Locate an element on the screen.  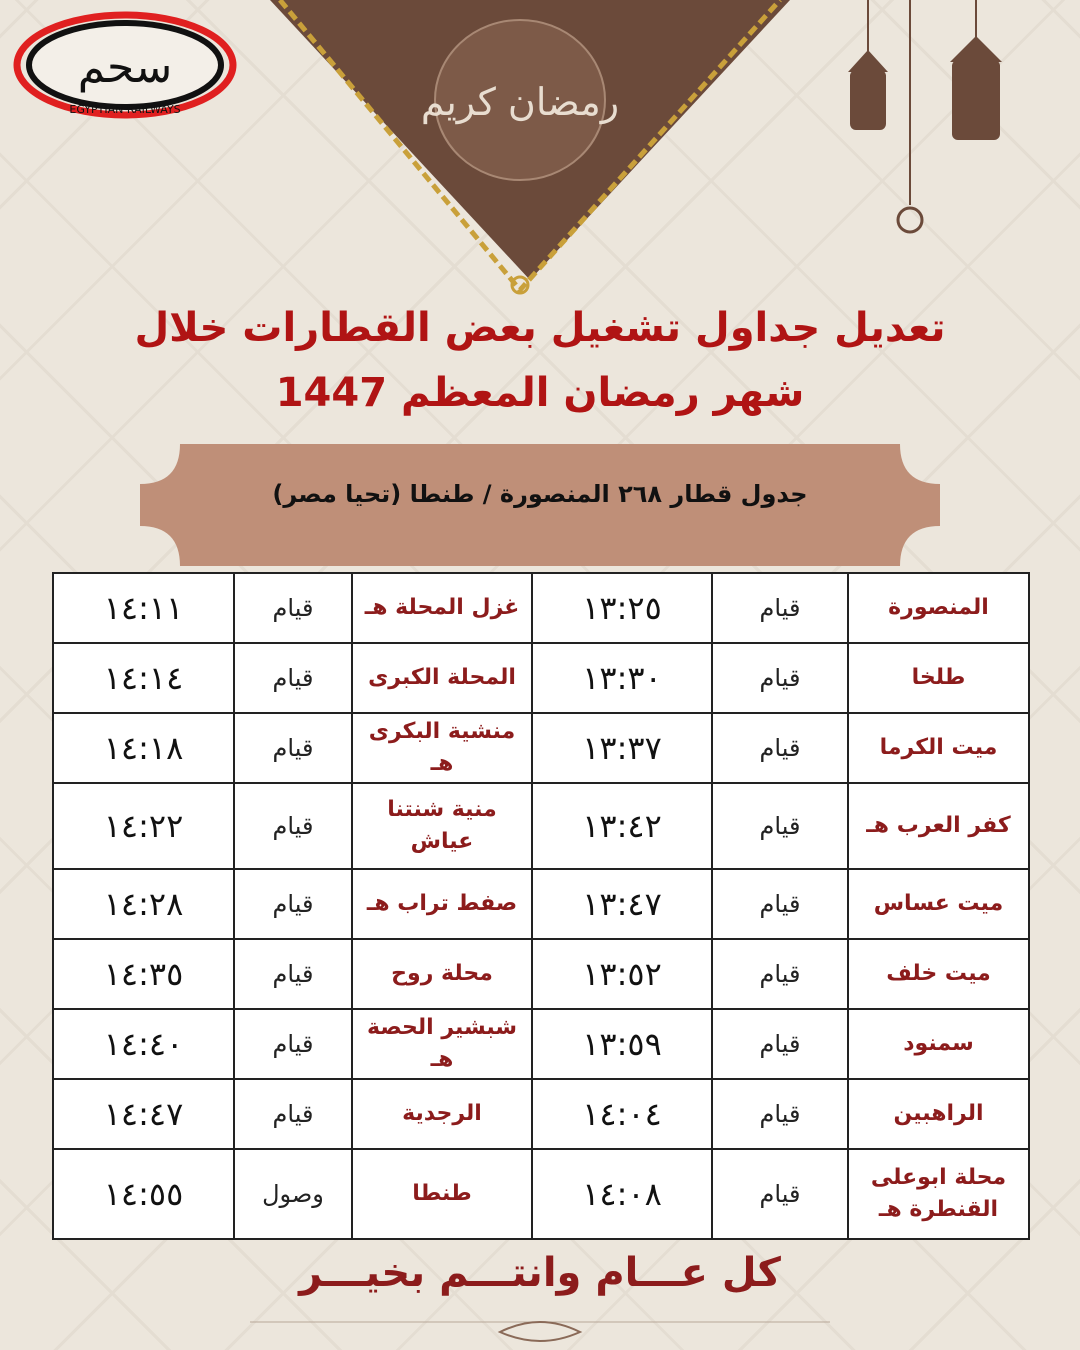
station-cell: ميت عساس is located at coordinates (938, 904).